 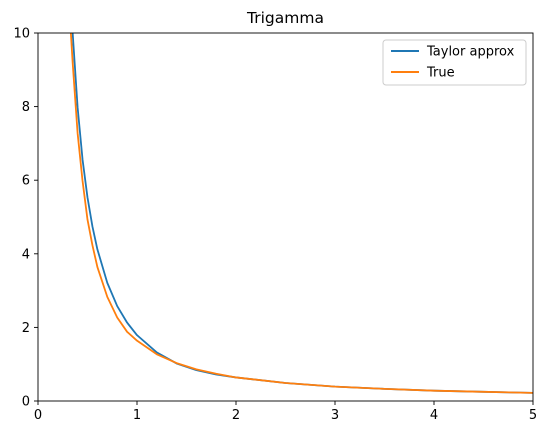 I want to click on y-tick-label: 0, so click(x=26, y=402).